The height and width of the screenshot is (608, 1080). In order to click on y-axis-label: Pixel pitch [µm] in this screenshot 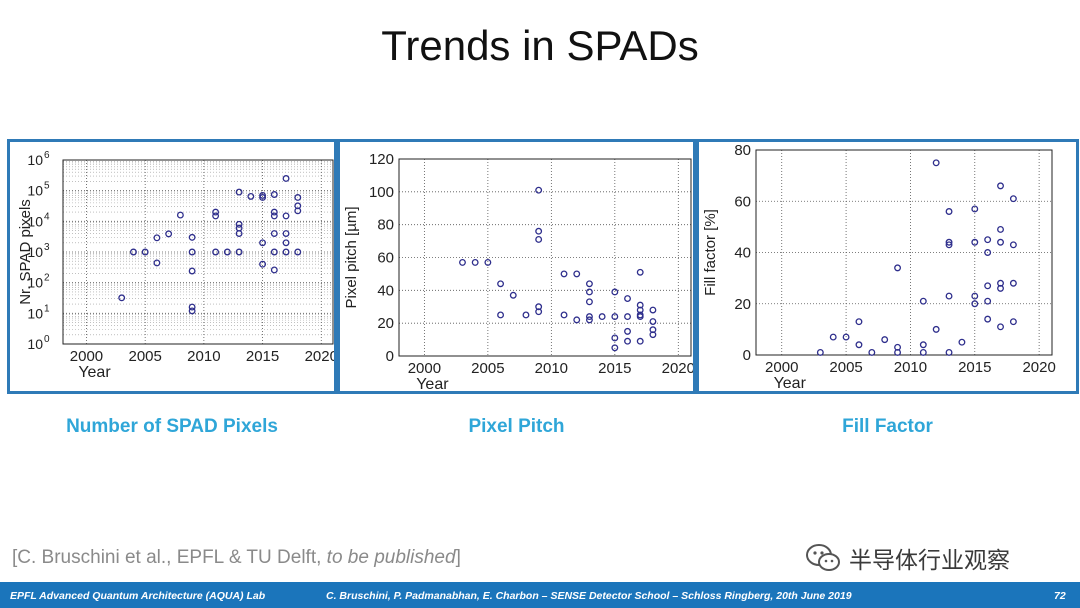, I will do `click(351, 257)`.